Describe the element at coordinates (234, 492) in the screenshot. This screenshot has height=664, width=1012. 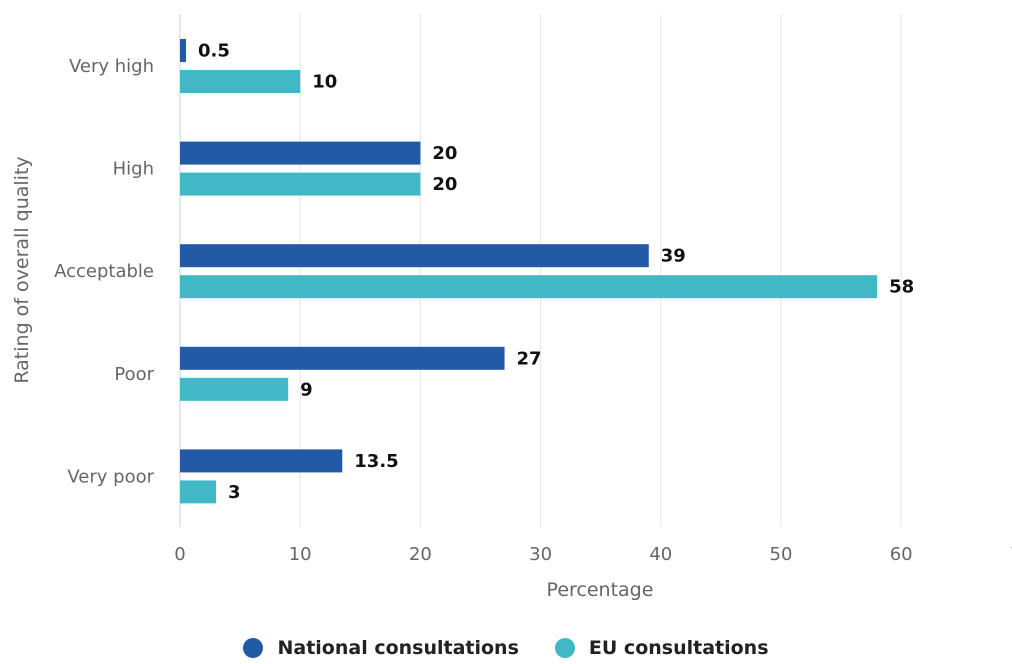
I see `data-label: 3` at that location.